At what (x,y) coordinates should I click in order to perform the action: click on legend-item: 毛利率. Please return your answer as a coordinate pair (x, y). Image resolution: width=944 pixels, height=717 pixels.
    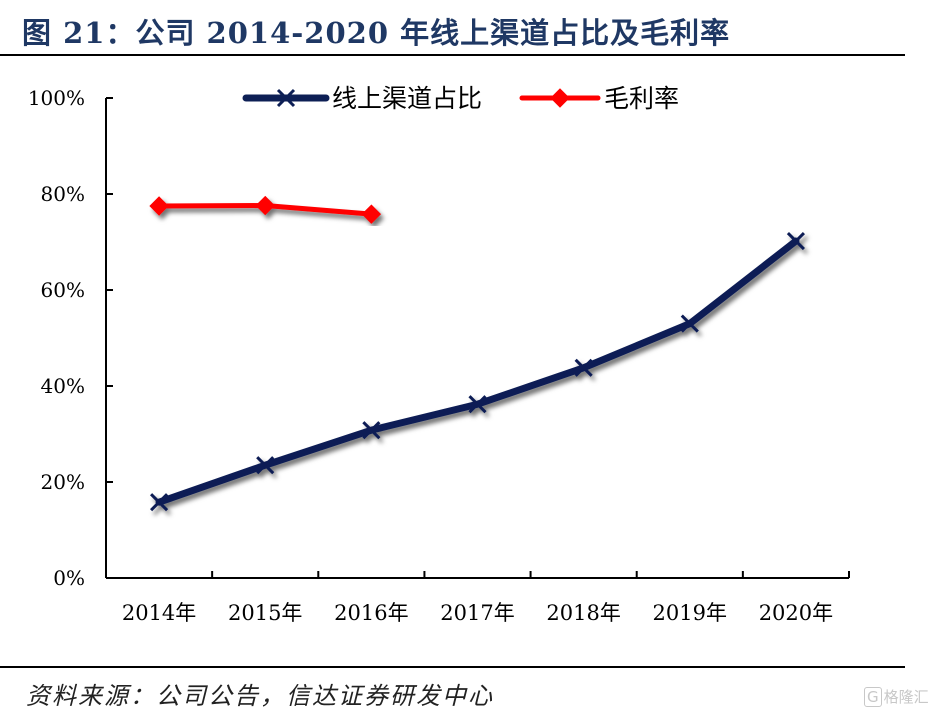
    Looking at the image, I should click on (599, 98).